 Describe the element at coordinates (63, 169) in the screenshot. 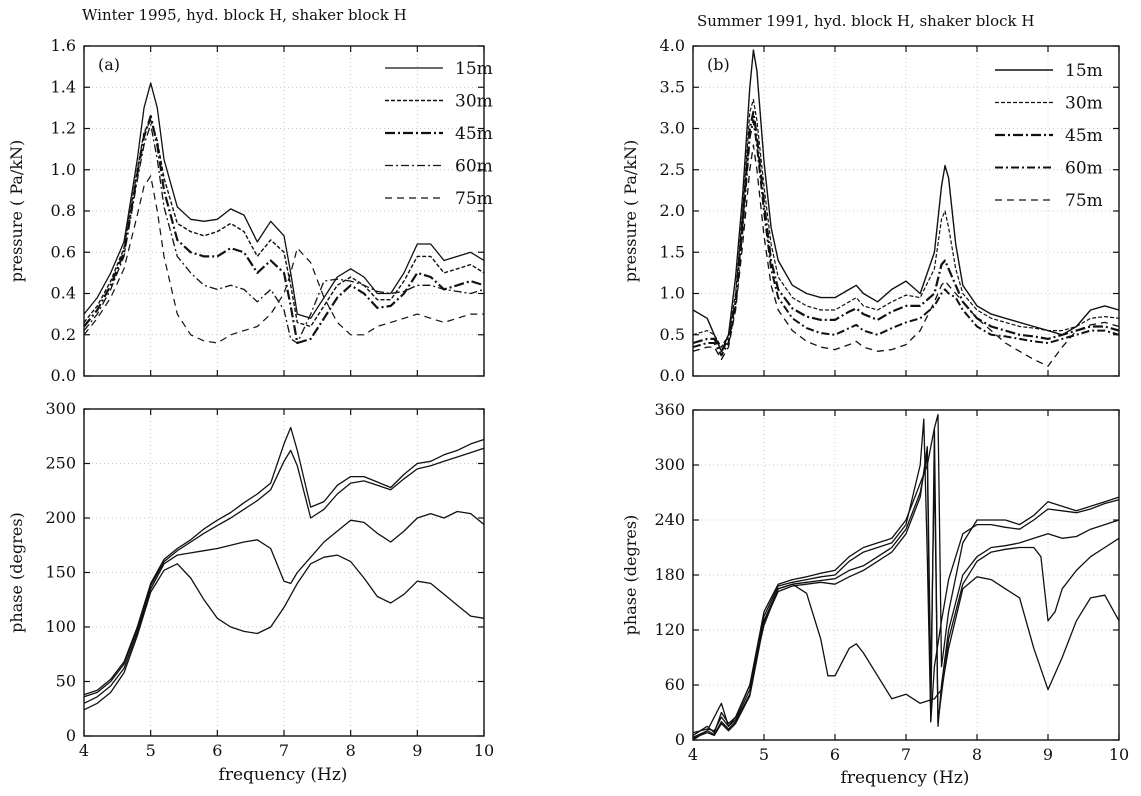

I see `panel-a-pressure-y-tick-label: 1.0` at that location.